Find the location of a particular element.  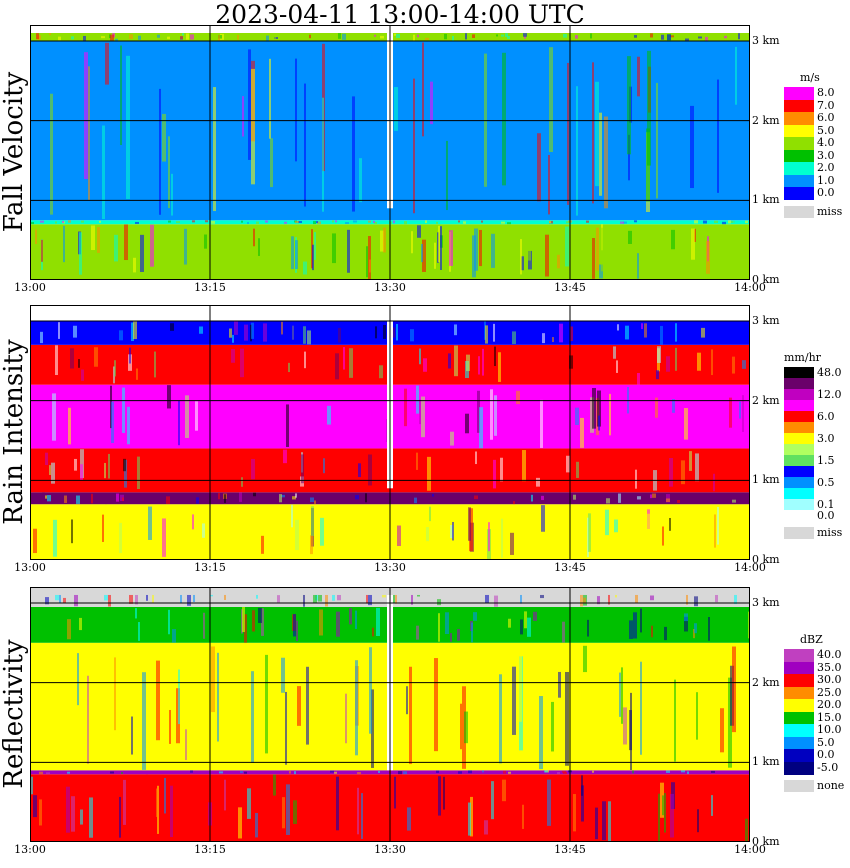

legend-label: 40.0 is located at coordinates (829, 655).